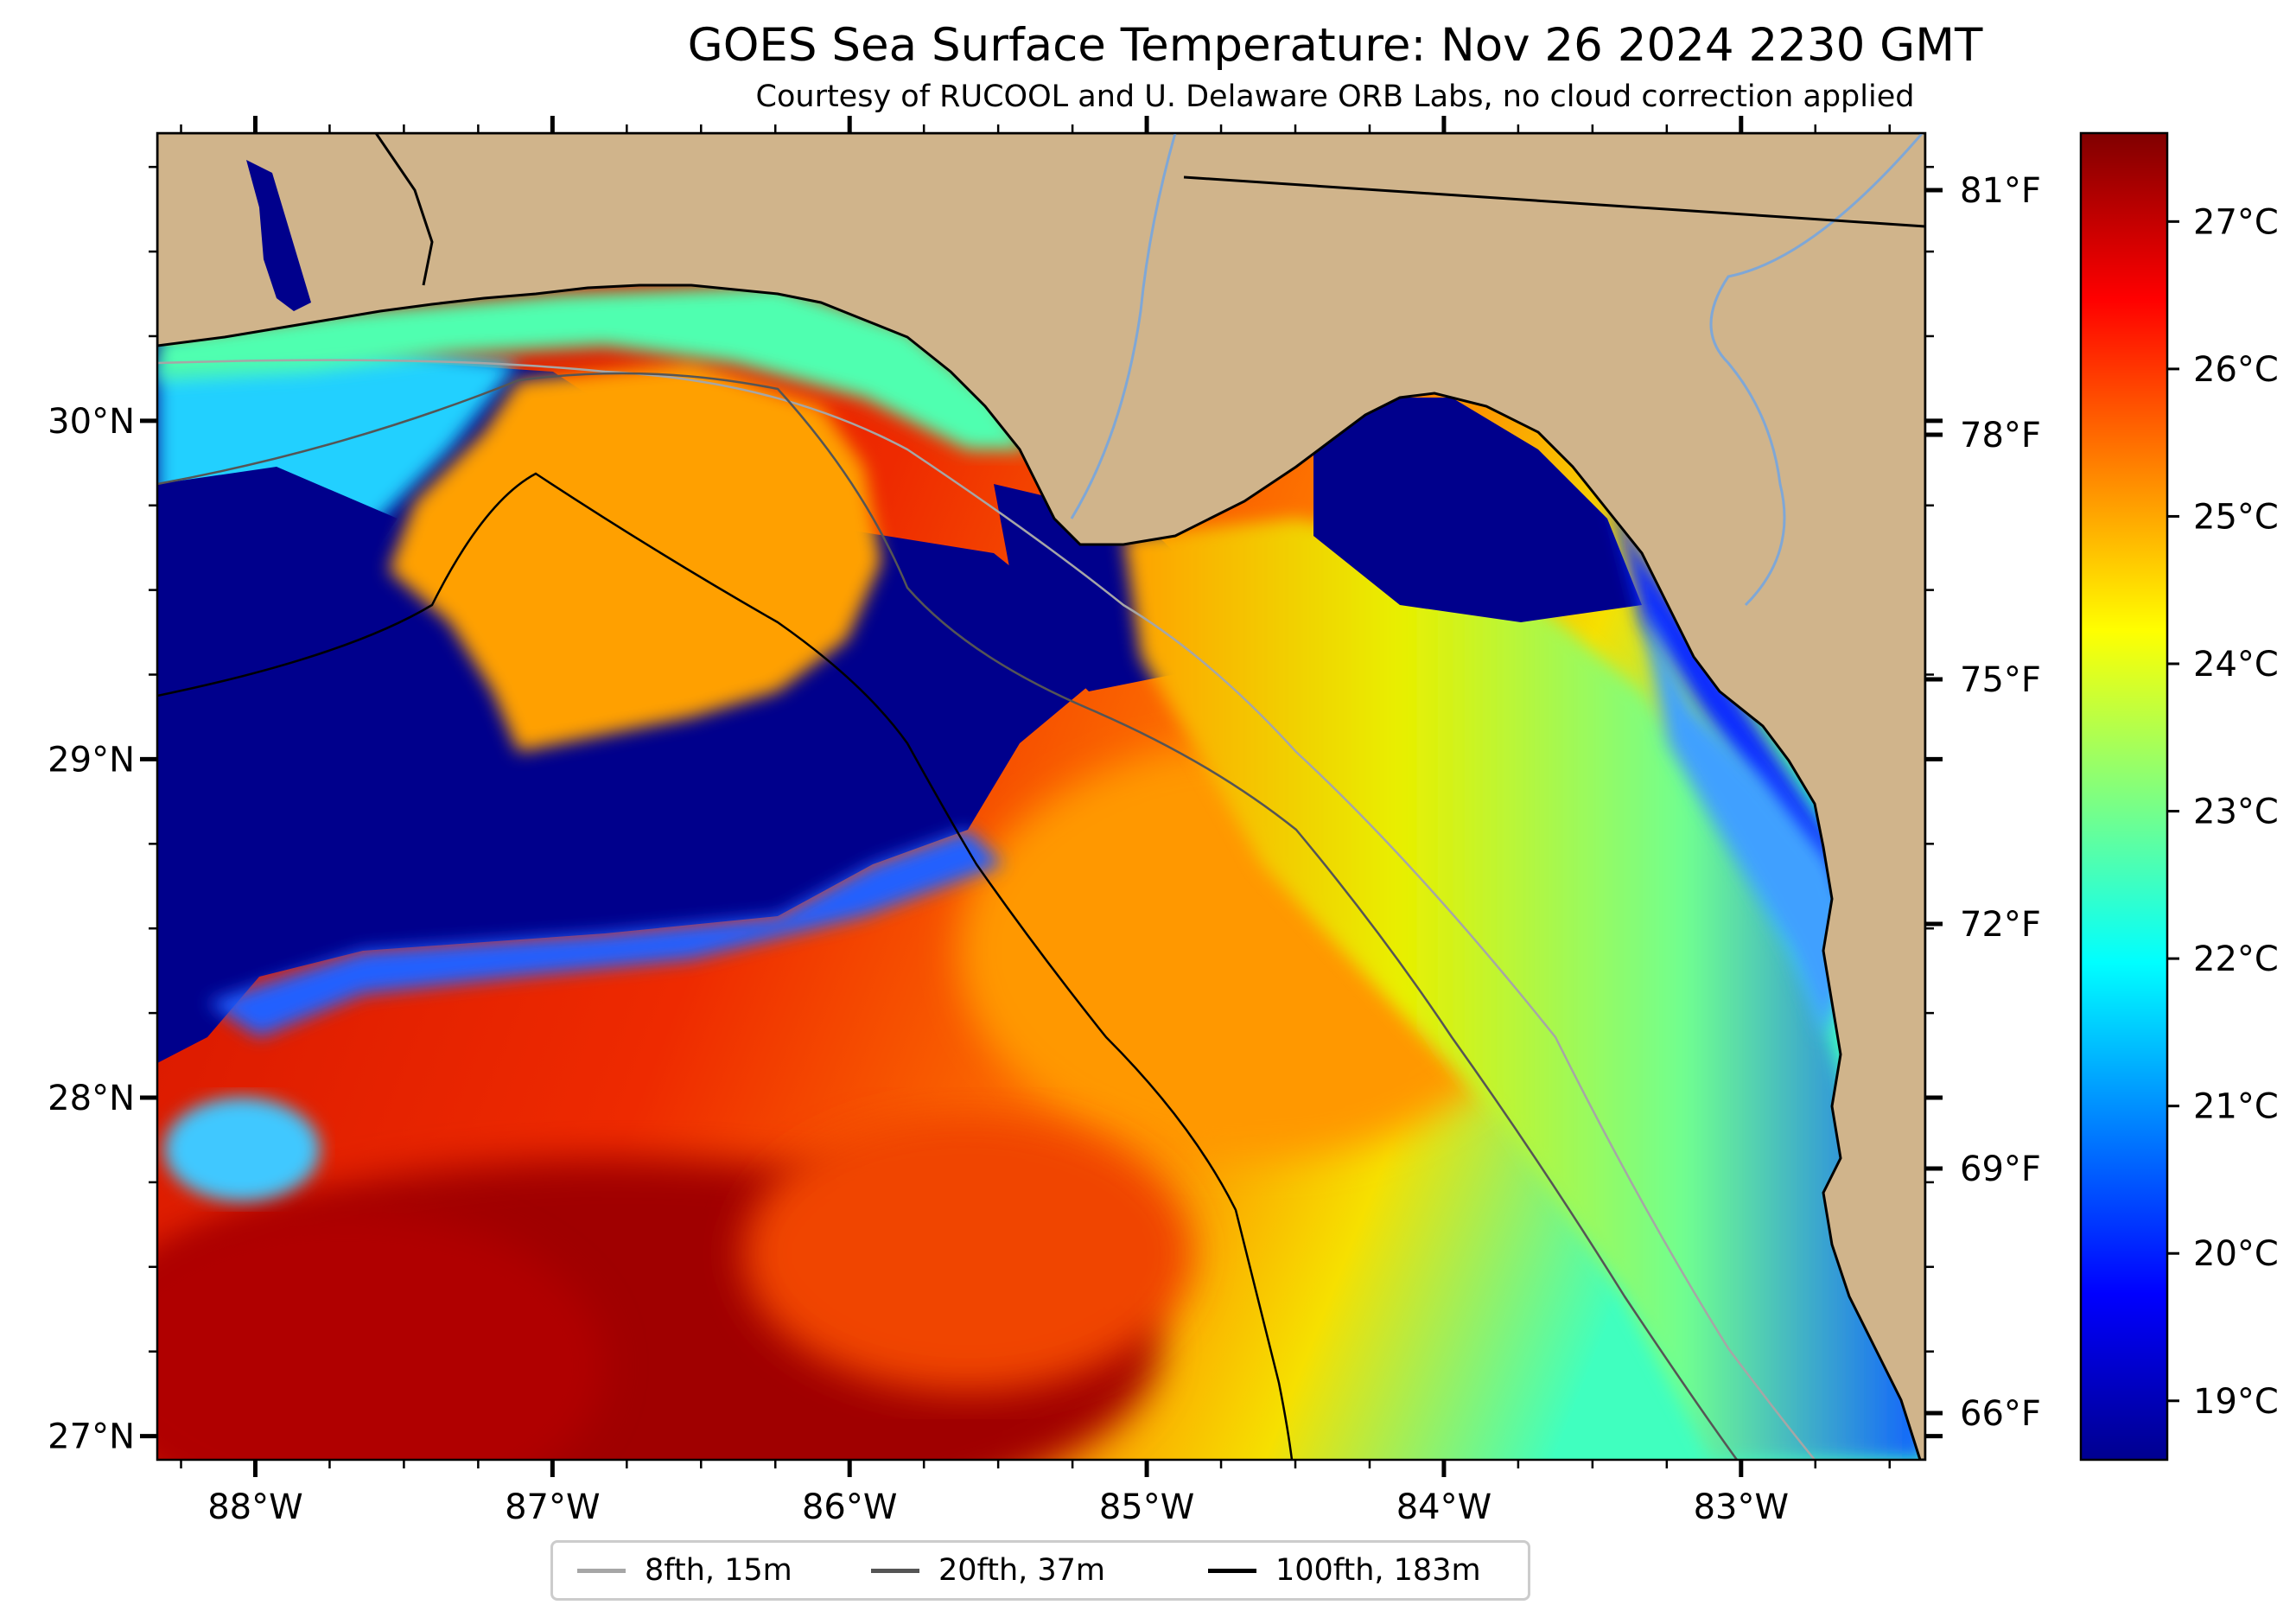  I want to click on isobath-legend: 8fth, 15m 20fth, 37m 100fth, 183m, so click(1040, 1570).